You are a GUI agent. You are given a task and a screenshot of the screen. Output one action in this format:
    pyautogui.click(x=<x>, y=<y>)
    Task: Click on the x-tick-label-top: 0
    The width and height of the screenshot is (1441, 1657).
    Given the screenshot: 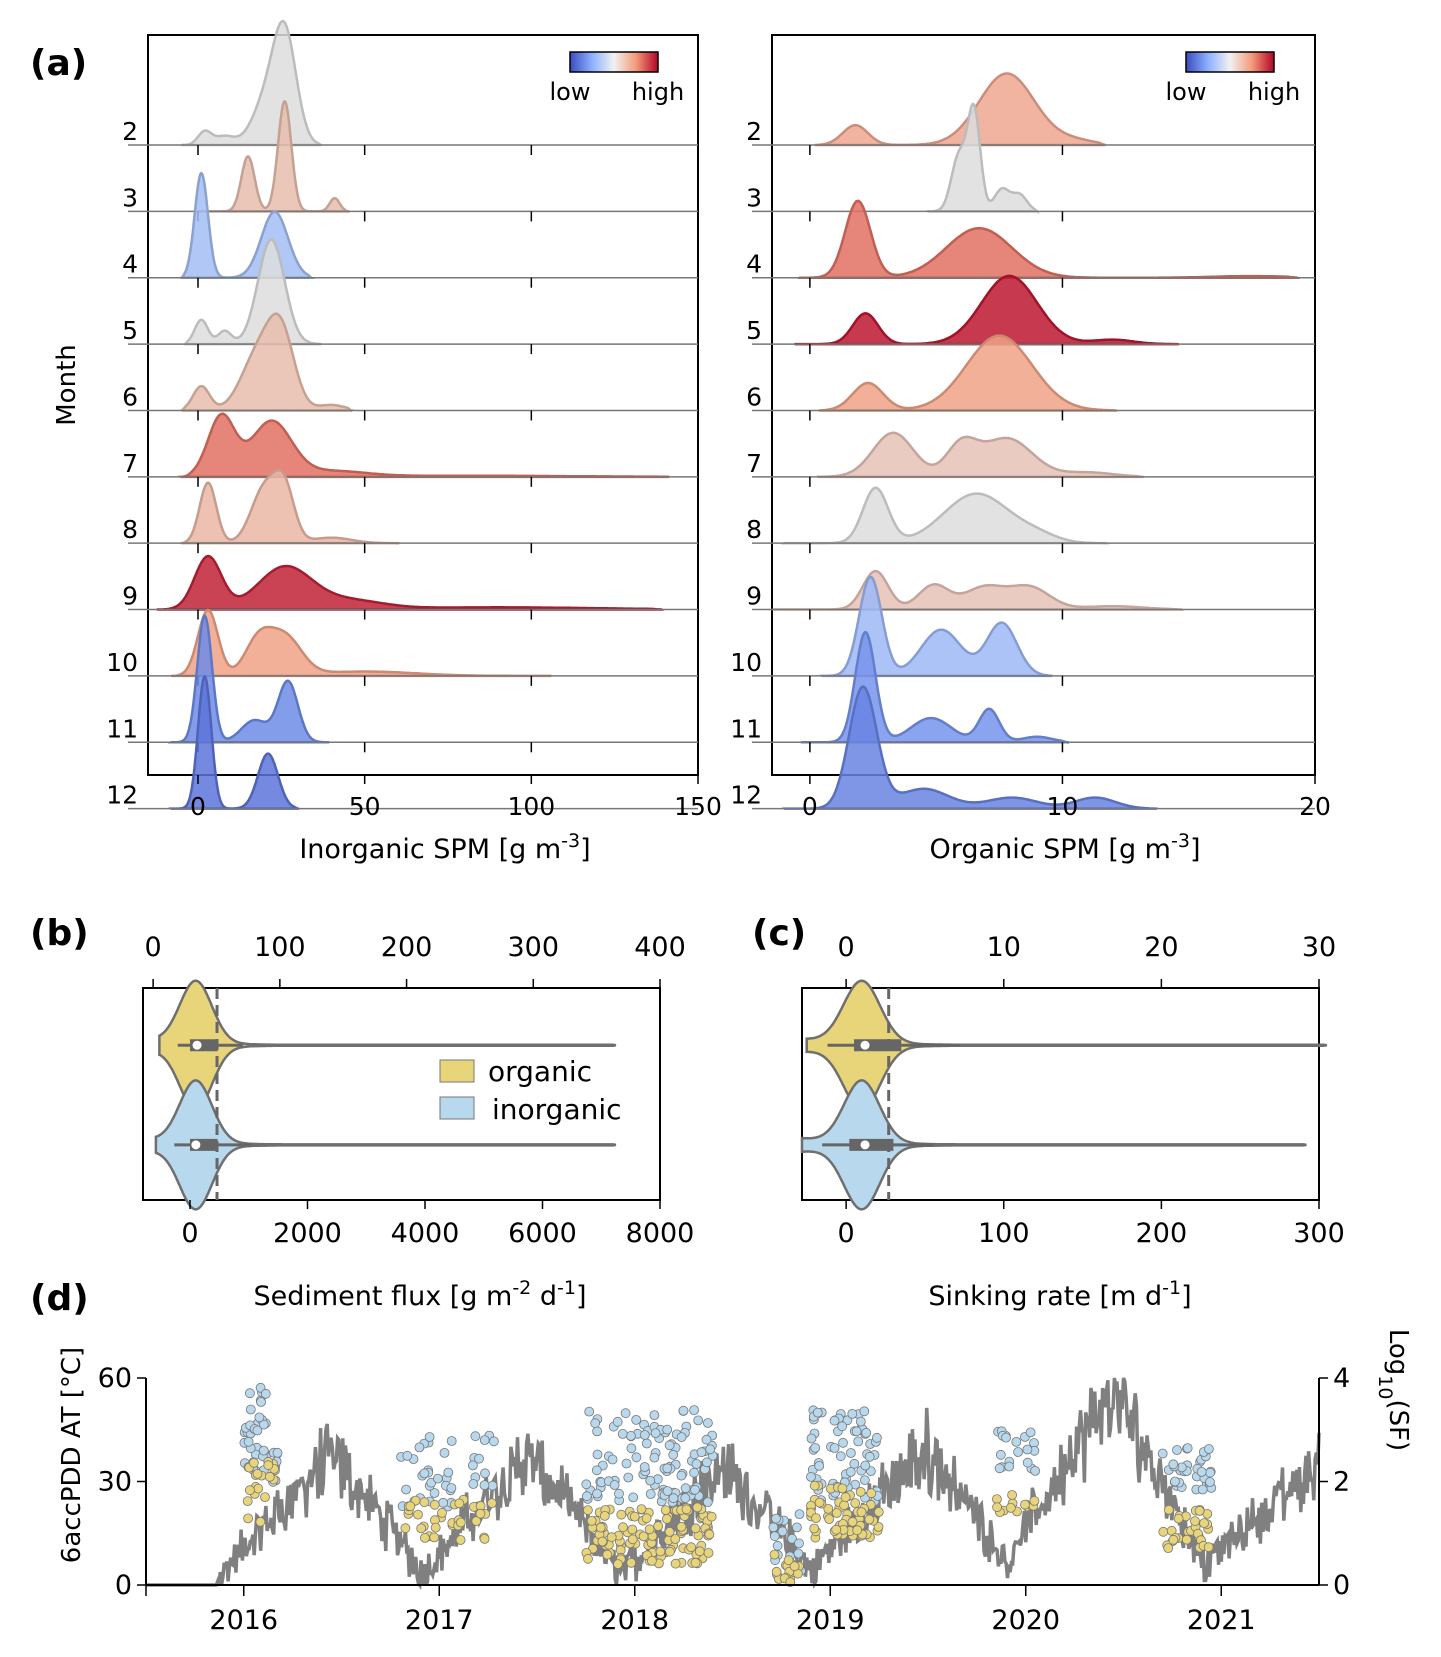 What is the action you would take?
    pyautogui.click(x=846, y=947)
    